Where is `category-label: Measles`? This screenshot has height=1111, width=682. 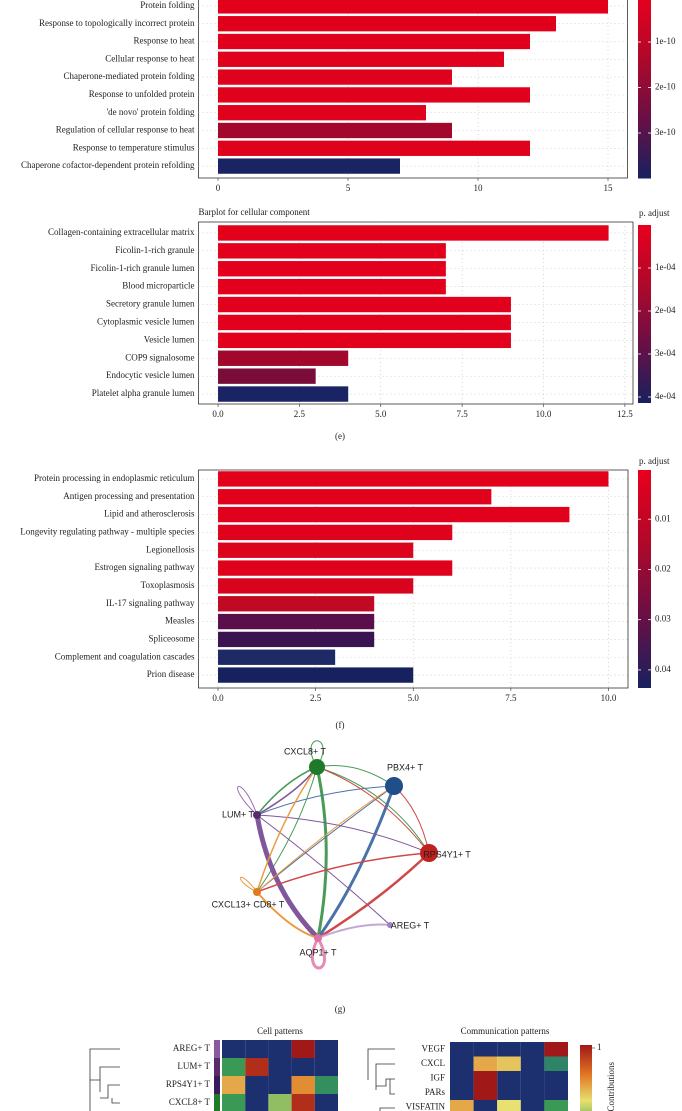 category-label: Measles is located at coordinates (180, 621).